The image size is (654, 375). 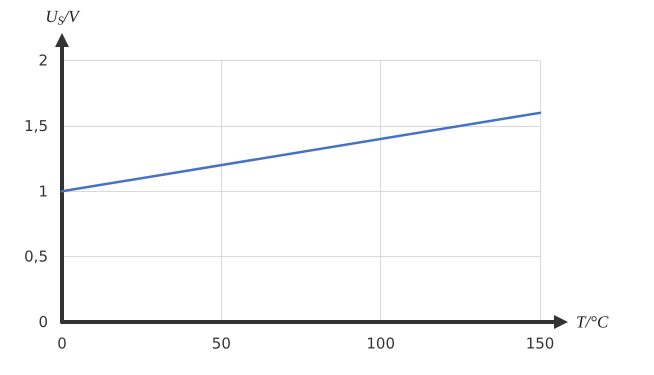 I want to click on y-tick-label: 0, so click(x=43, y=322).